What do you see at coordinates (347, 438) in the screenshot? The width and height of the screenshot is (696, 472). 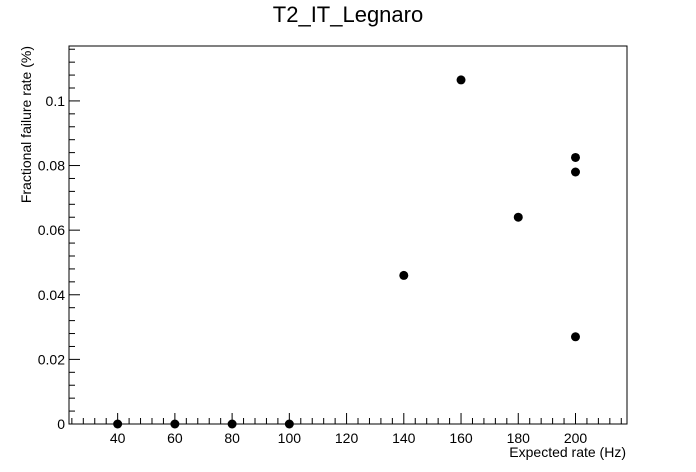 I see `x-tick-label: 120` at bounding box center [347, 438].